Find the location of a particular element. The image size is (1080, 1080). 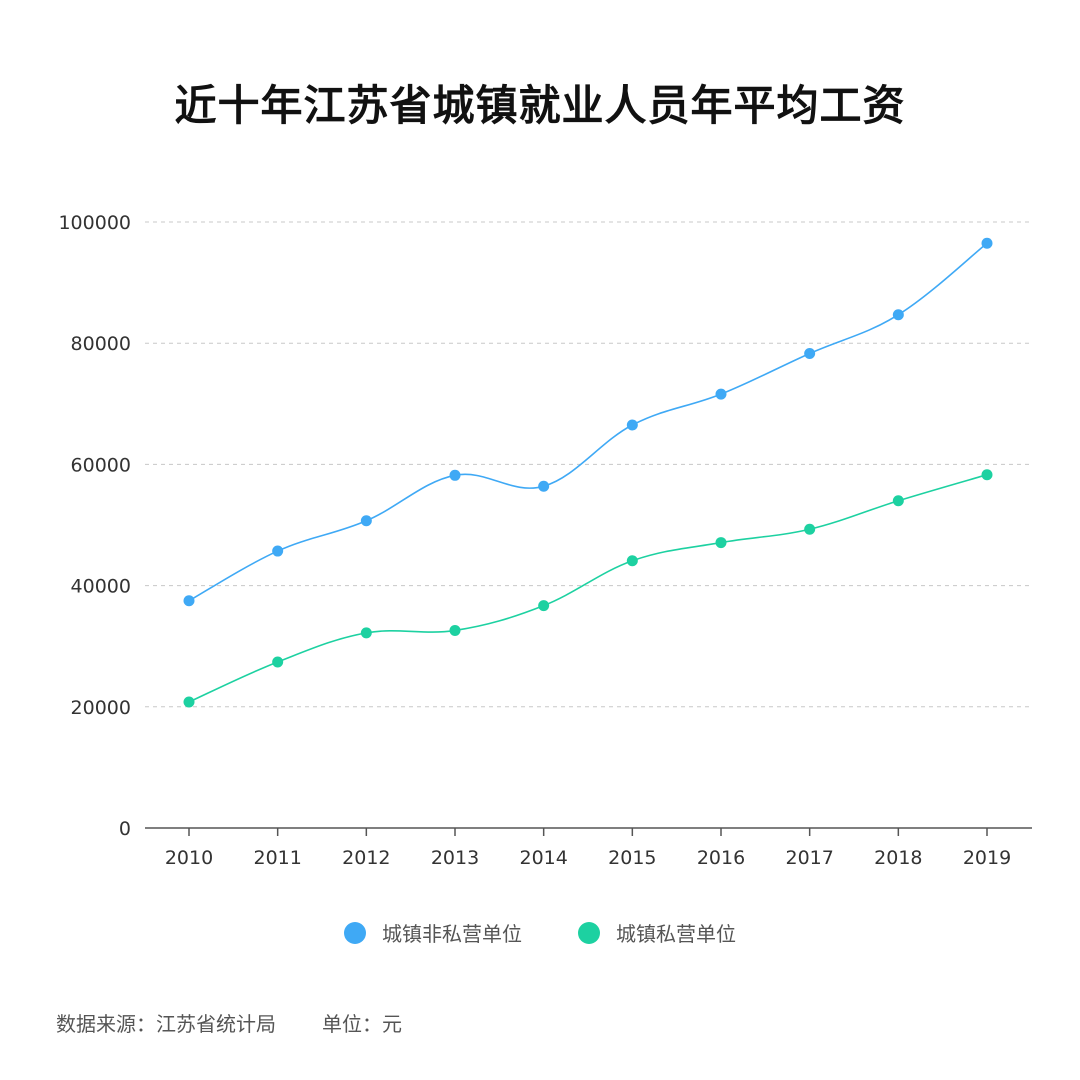

y-tick-label: 20000 is located at coordinates (101, 708).